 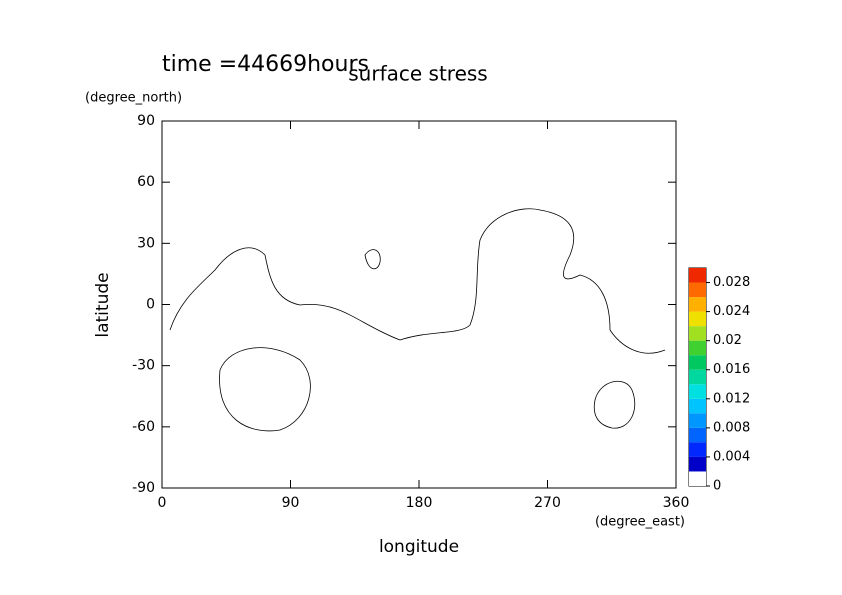 I want to click on colorbar-tick-label: 0.016, so click(x=731, y=369).